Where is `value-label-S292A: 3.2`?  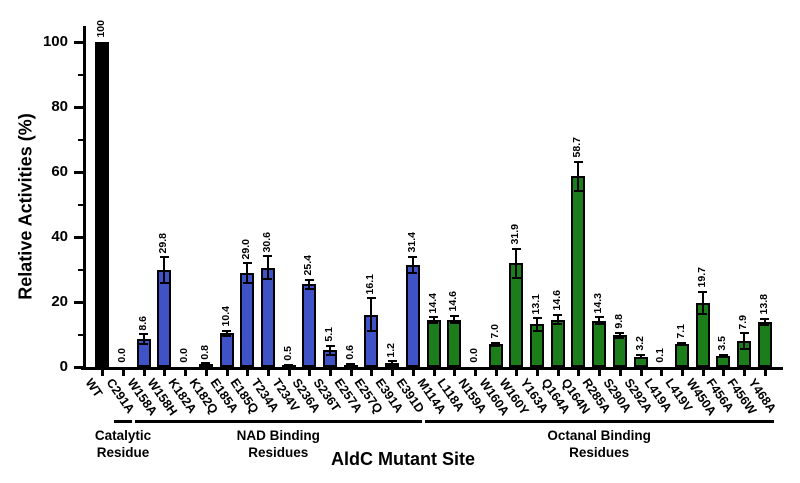
value-label-S292A: 3.2 is located at coordinates (639, 343).